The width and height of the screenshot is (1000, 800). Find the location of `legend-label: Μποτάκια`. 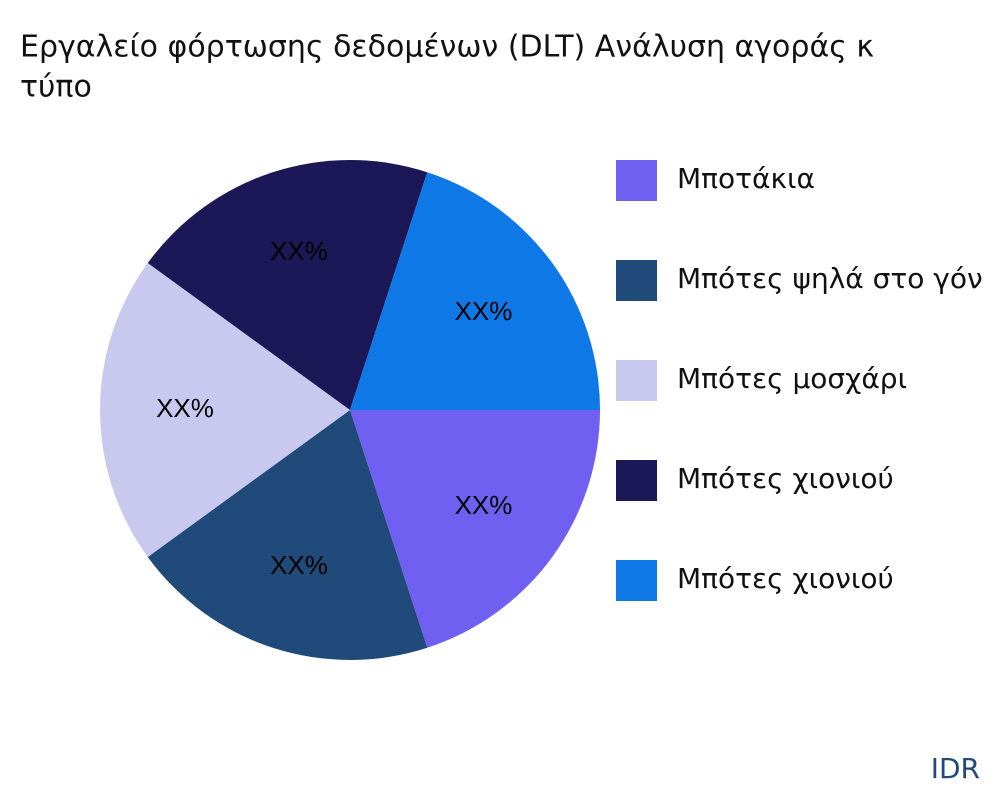

legend-label: Μποτάκια is located at coordinates (746, 178).